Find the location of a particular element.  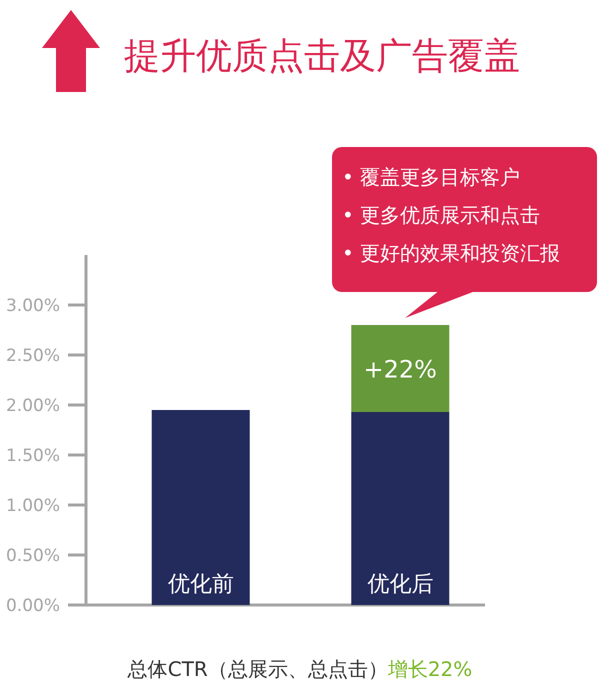

y-tick-label: 3.00% is located at coordinates (33, 306).